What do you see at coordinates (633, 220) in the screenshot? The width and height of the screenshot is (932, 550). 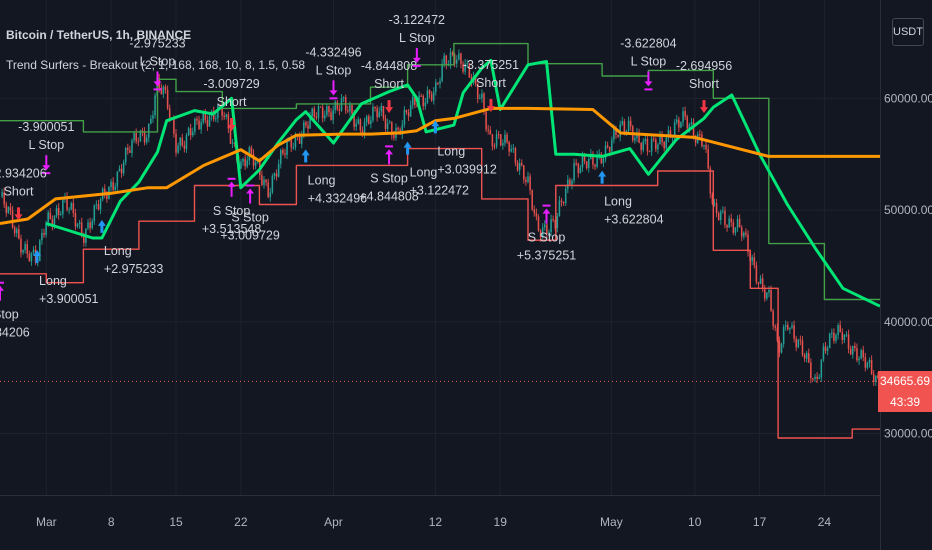 I see `trade-value: +3.622804` at bounding box center [633, 220].